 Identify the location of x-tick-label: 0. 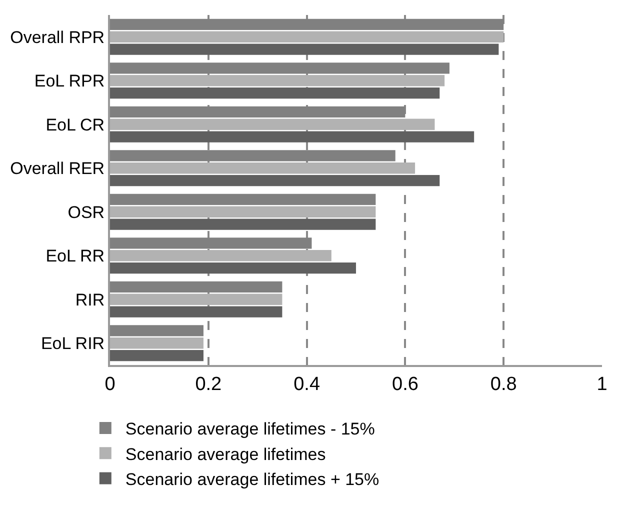
(110, 384).